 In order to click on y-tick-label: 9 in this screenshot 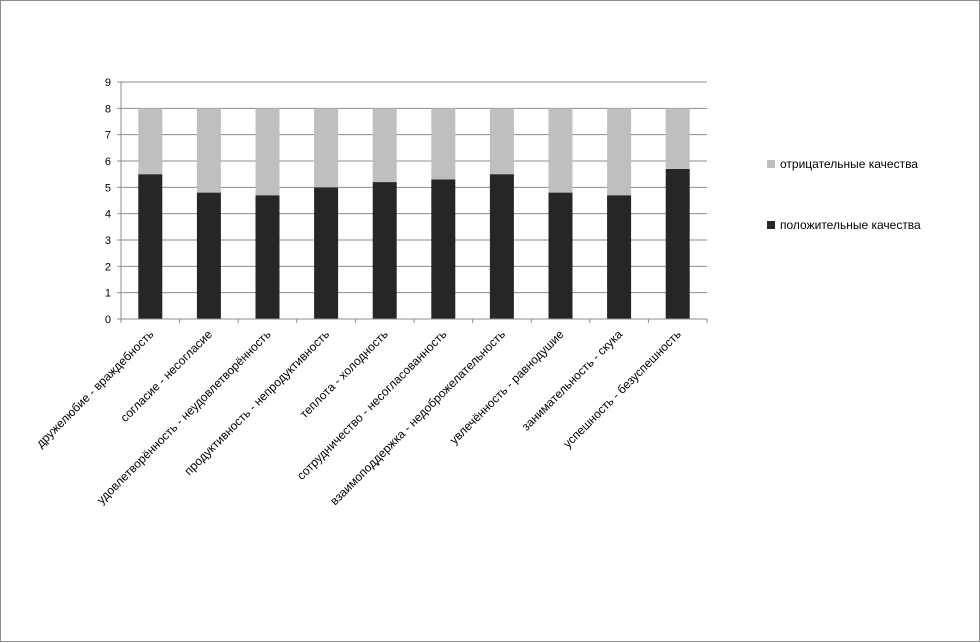, I will do `click(108, 83)`.